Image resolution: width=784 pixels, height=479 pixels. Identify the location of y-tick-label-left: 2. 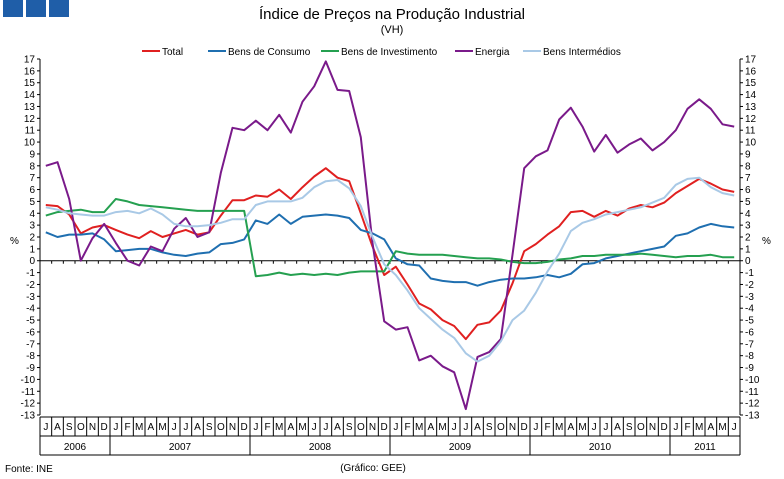
(32, 238).